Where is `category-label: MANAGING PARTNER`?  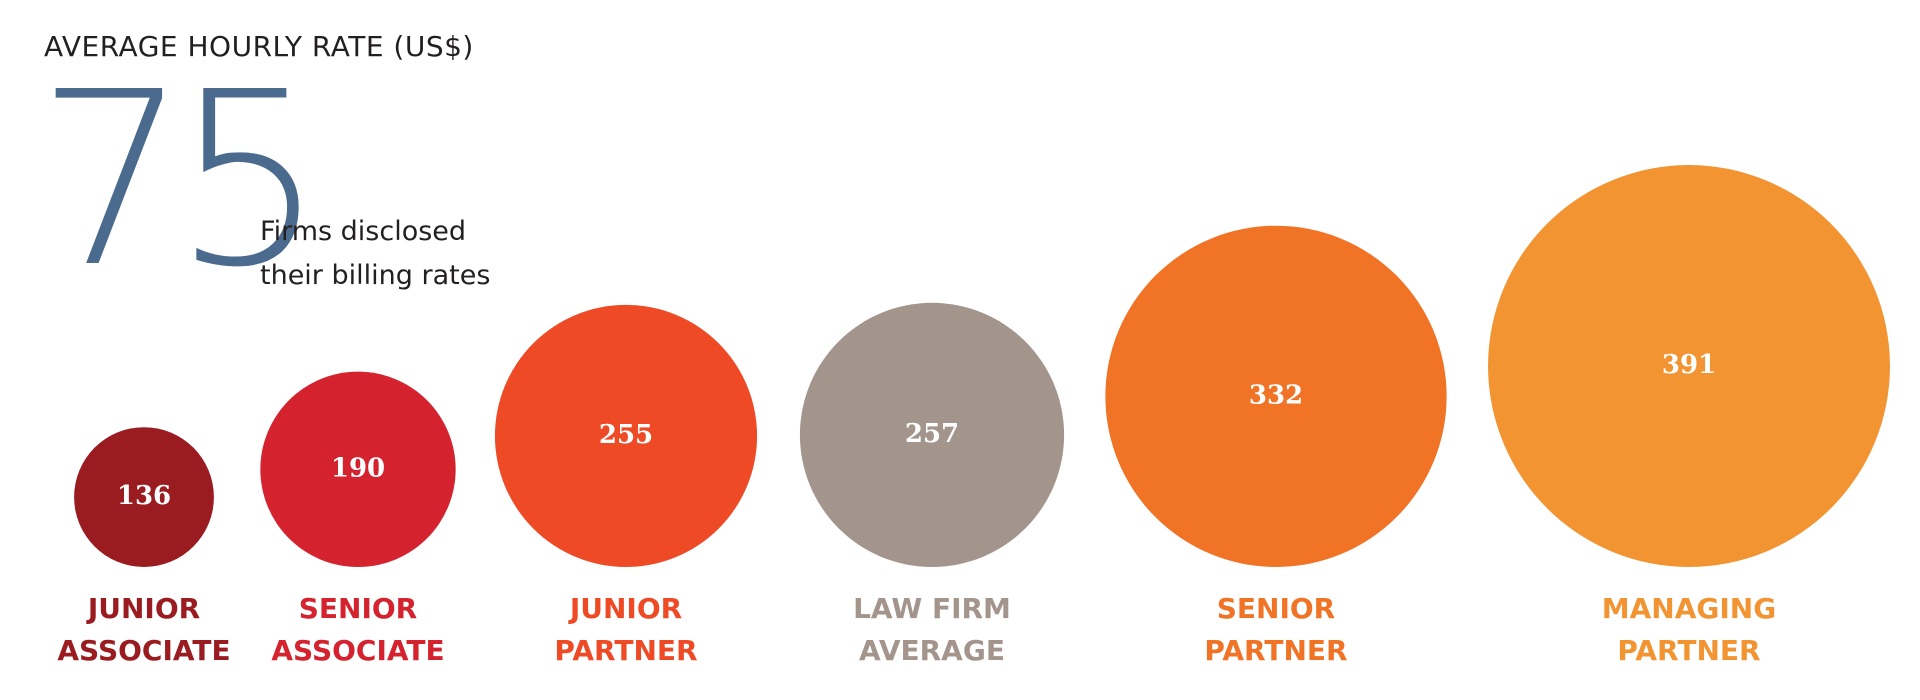
category-label: MANAGING PARTNER is located at coordinates (1689, 629).